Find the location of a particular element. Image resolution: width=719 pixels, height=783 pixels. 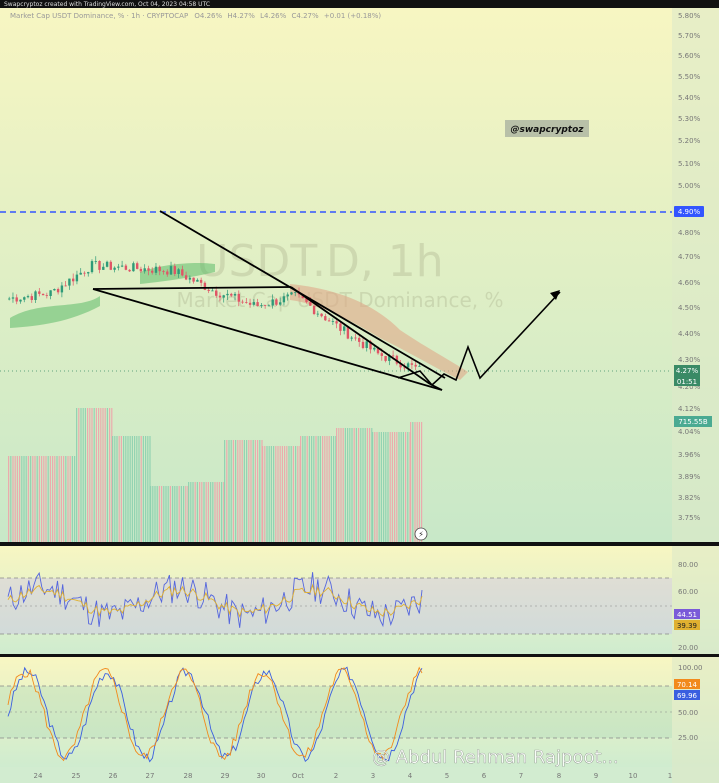

current-price-badge: 4.27% is located at coordinates (687, 371).